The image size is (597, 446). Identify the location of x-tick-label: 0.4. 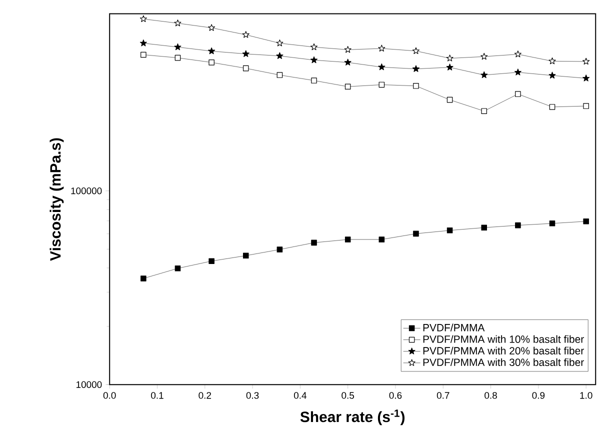
(300, 395).